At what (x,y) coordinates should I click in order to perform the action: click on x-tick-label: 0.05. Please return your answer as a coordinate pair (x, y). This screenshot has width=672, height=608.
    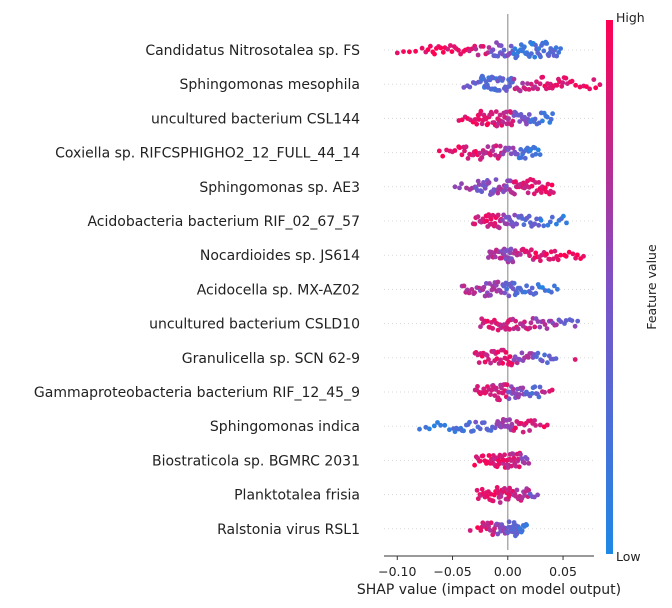
    Looking at the image, I should click on (563, 571).